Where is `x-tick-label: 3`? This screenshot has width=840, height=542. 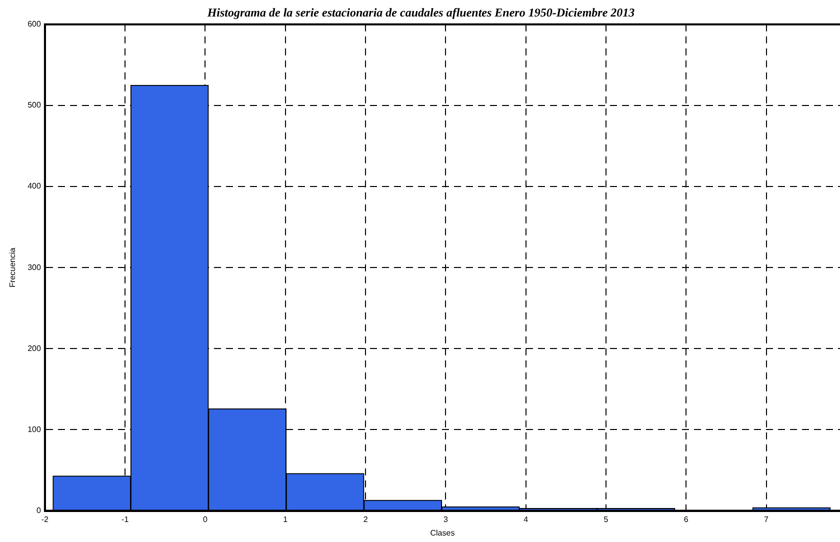 x-tick-label: 3 is located at coordinates (445, 519).